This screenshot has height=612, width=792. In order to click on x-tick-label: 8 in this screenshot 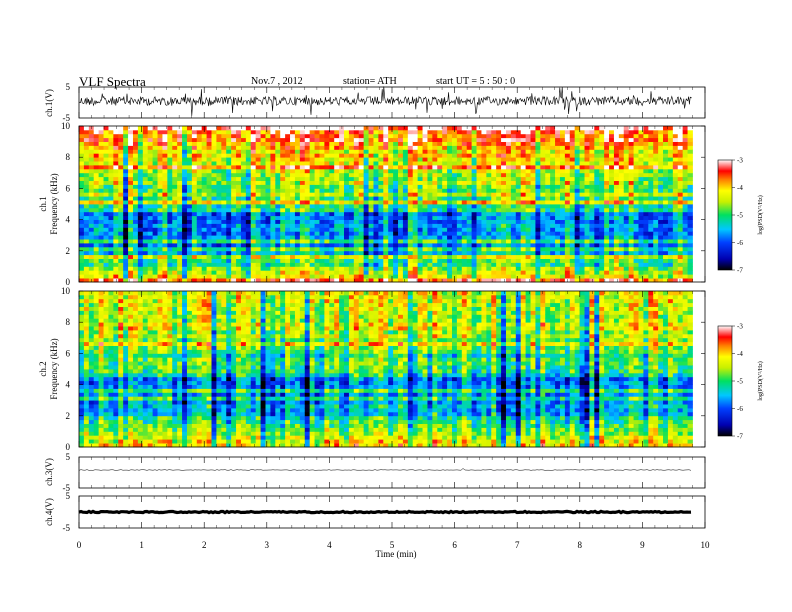, I will do `click(580, 545)`.